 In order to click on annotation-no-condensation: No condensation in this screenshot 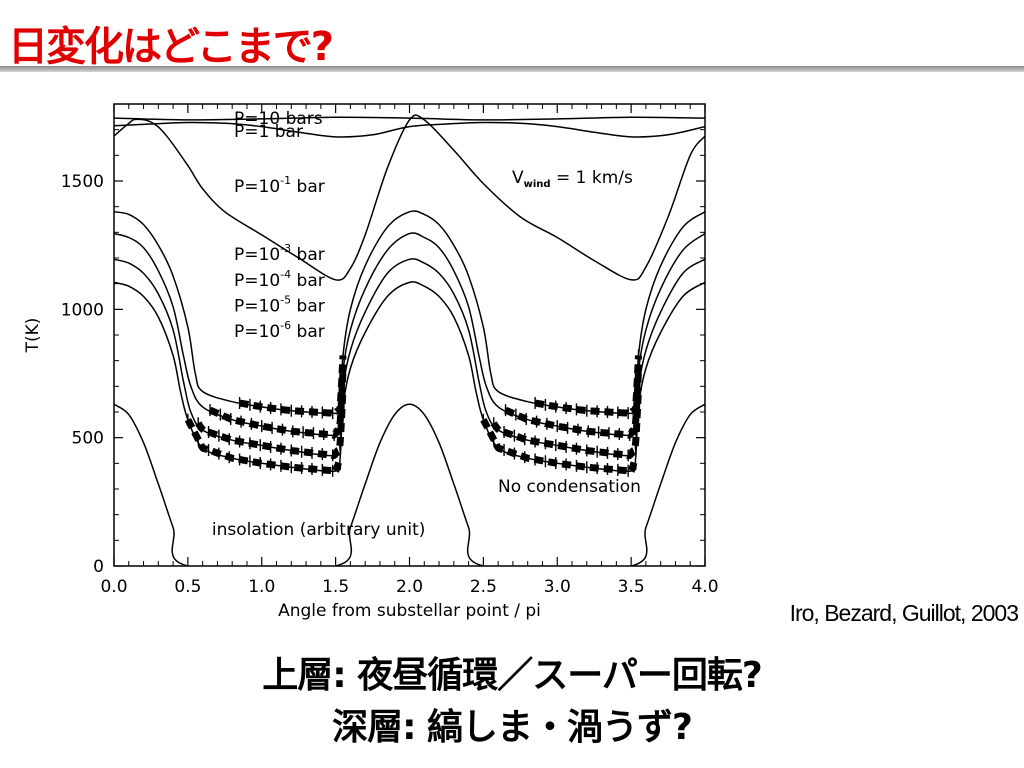, I will do `click(569, 487)`.